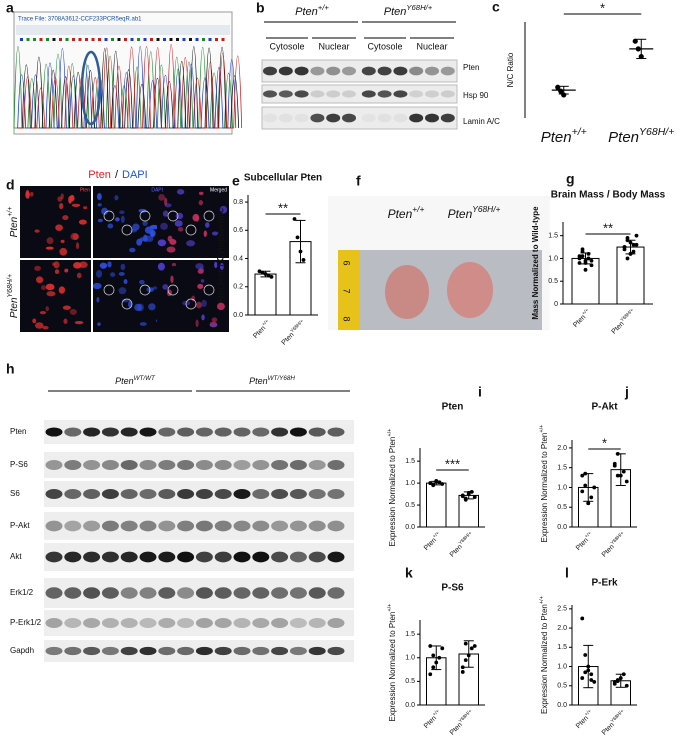 The width and height of the screenshot is (685, 745). I want to click on significance-label: ***, so click(452, 463).